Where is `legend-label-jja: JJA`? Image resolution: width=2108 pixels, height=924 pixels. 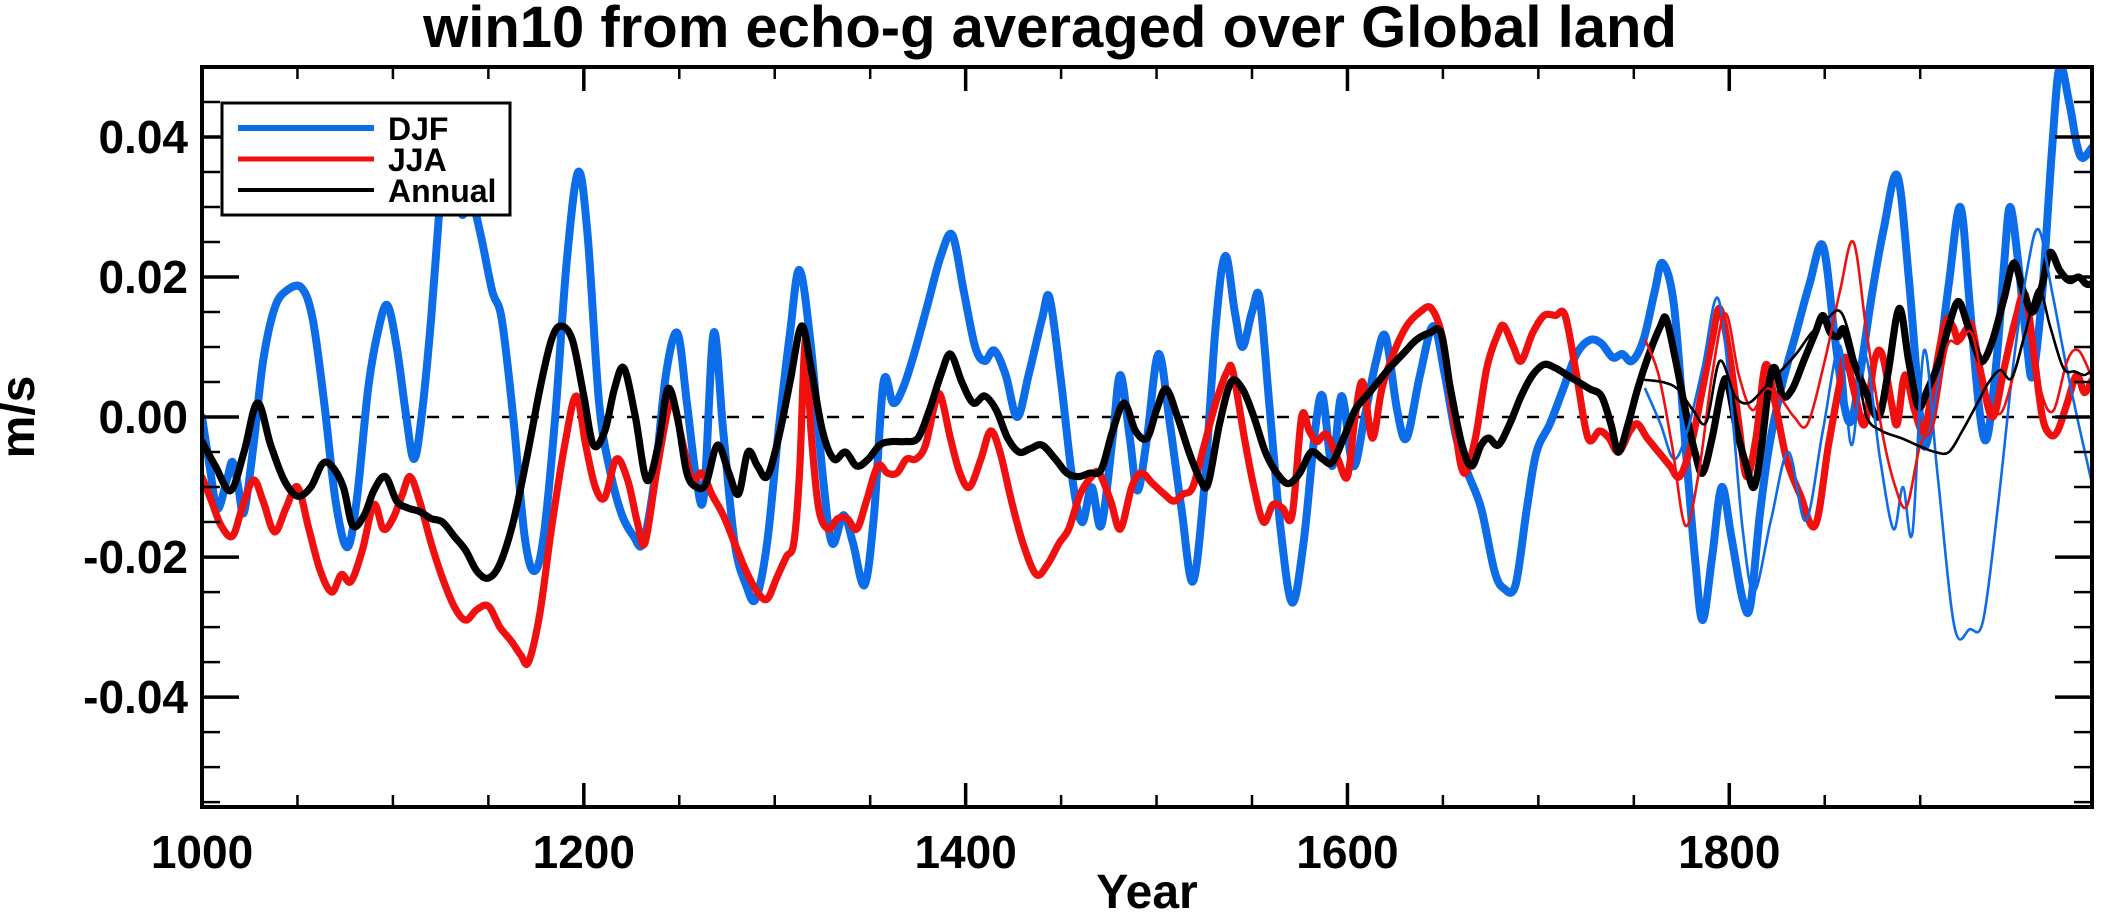
legend-label-jja: JJA is located at coordinates (417, 160).